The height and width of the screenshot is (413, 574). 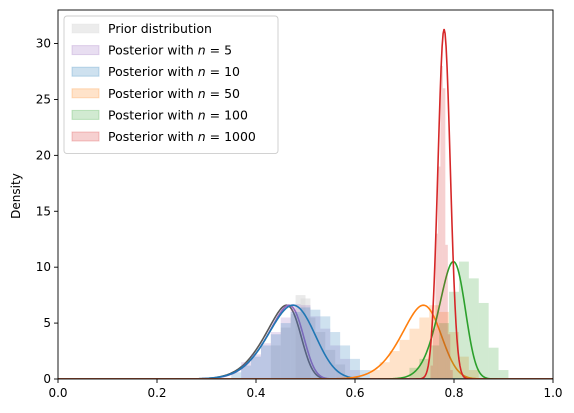 I want to click on y-tick-label: 20, so click(x=43, y=155).